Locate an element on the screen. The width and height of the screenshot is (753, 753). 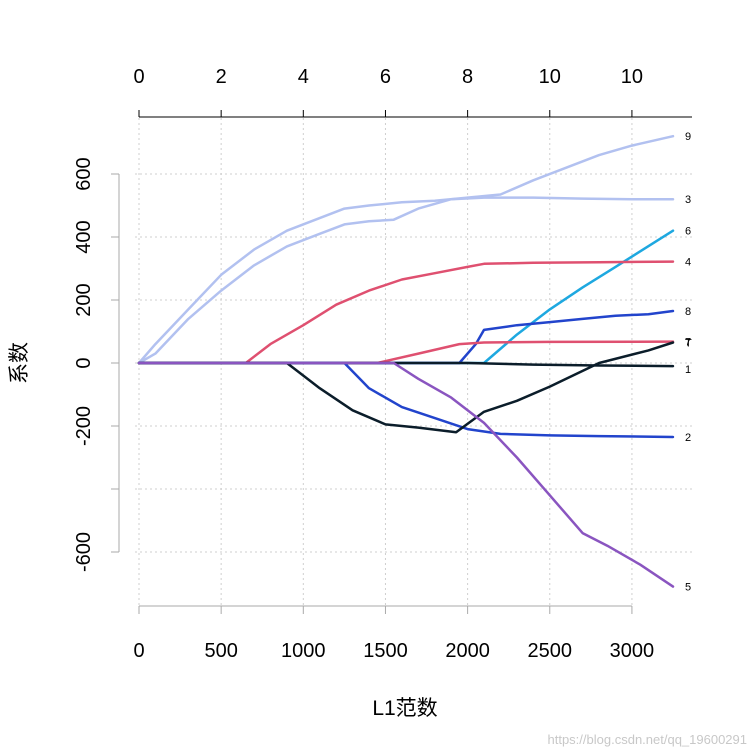
x-tick-label: 2000 is located at coordinates (467, 651).